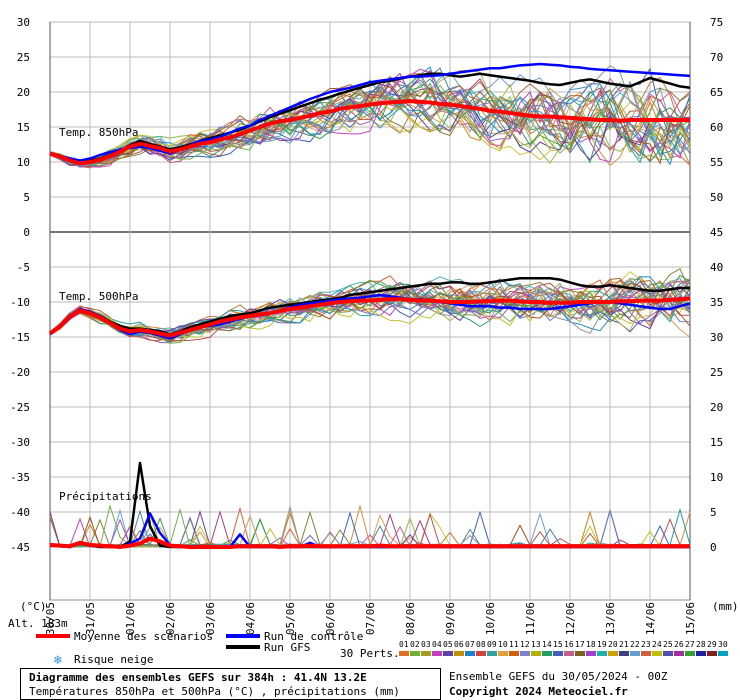  What do you see at coordinates (20, 442) in the screenshot?
I see `y-tick-label-left: -30` at bounding box center [20, 442].